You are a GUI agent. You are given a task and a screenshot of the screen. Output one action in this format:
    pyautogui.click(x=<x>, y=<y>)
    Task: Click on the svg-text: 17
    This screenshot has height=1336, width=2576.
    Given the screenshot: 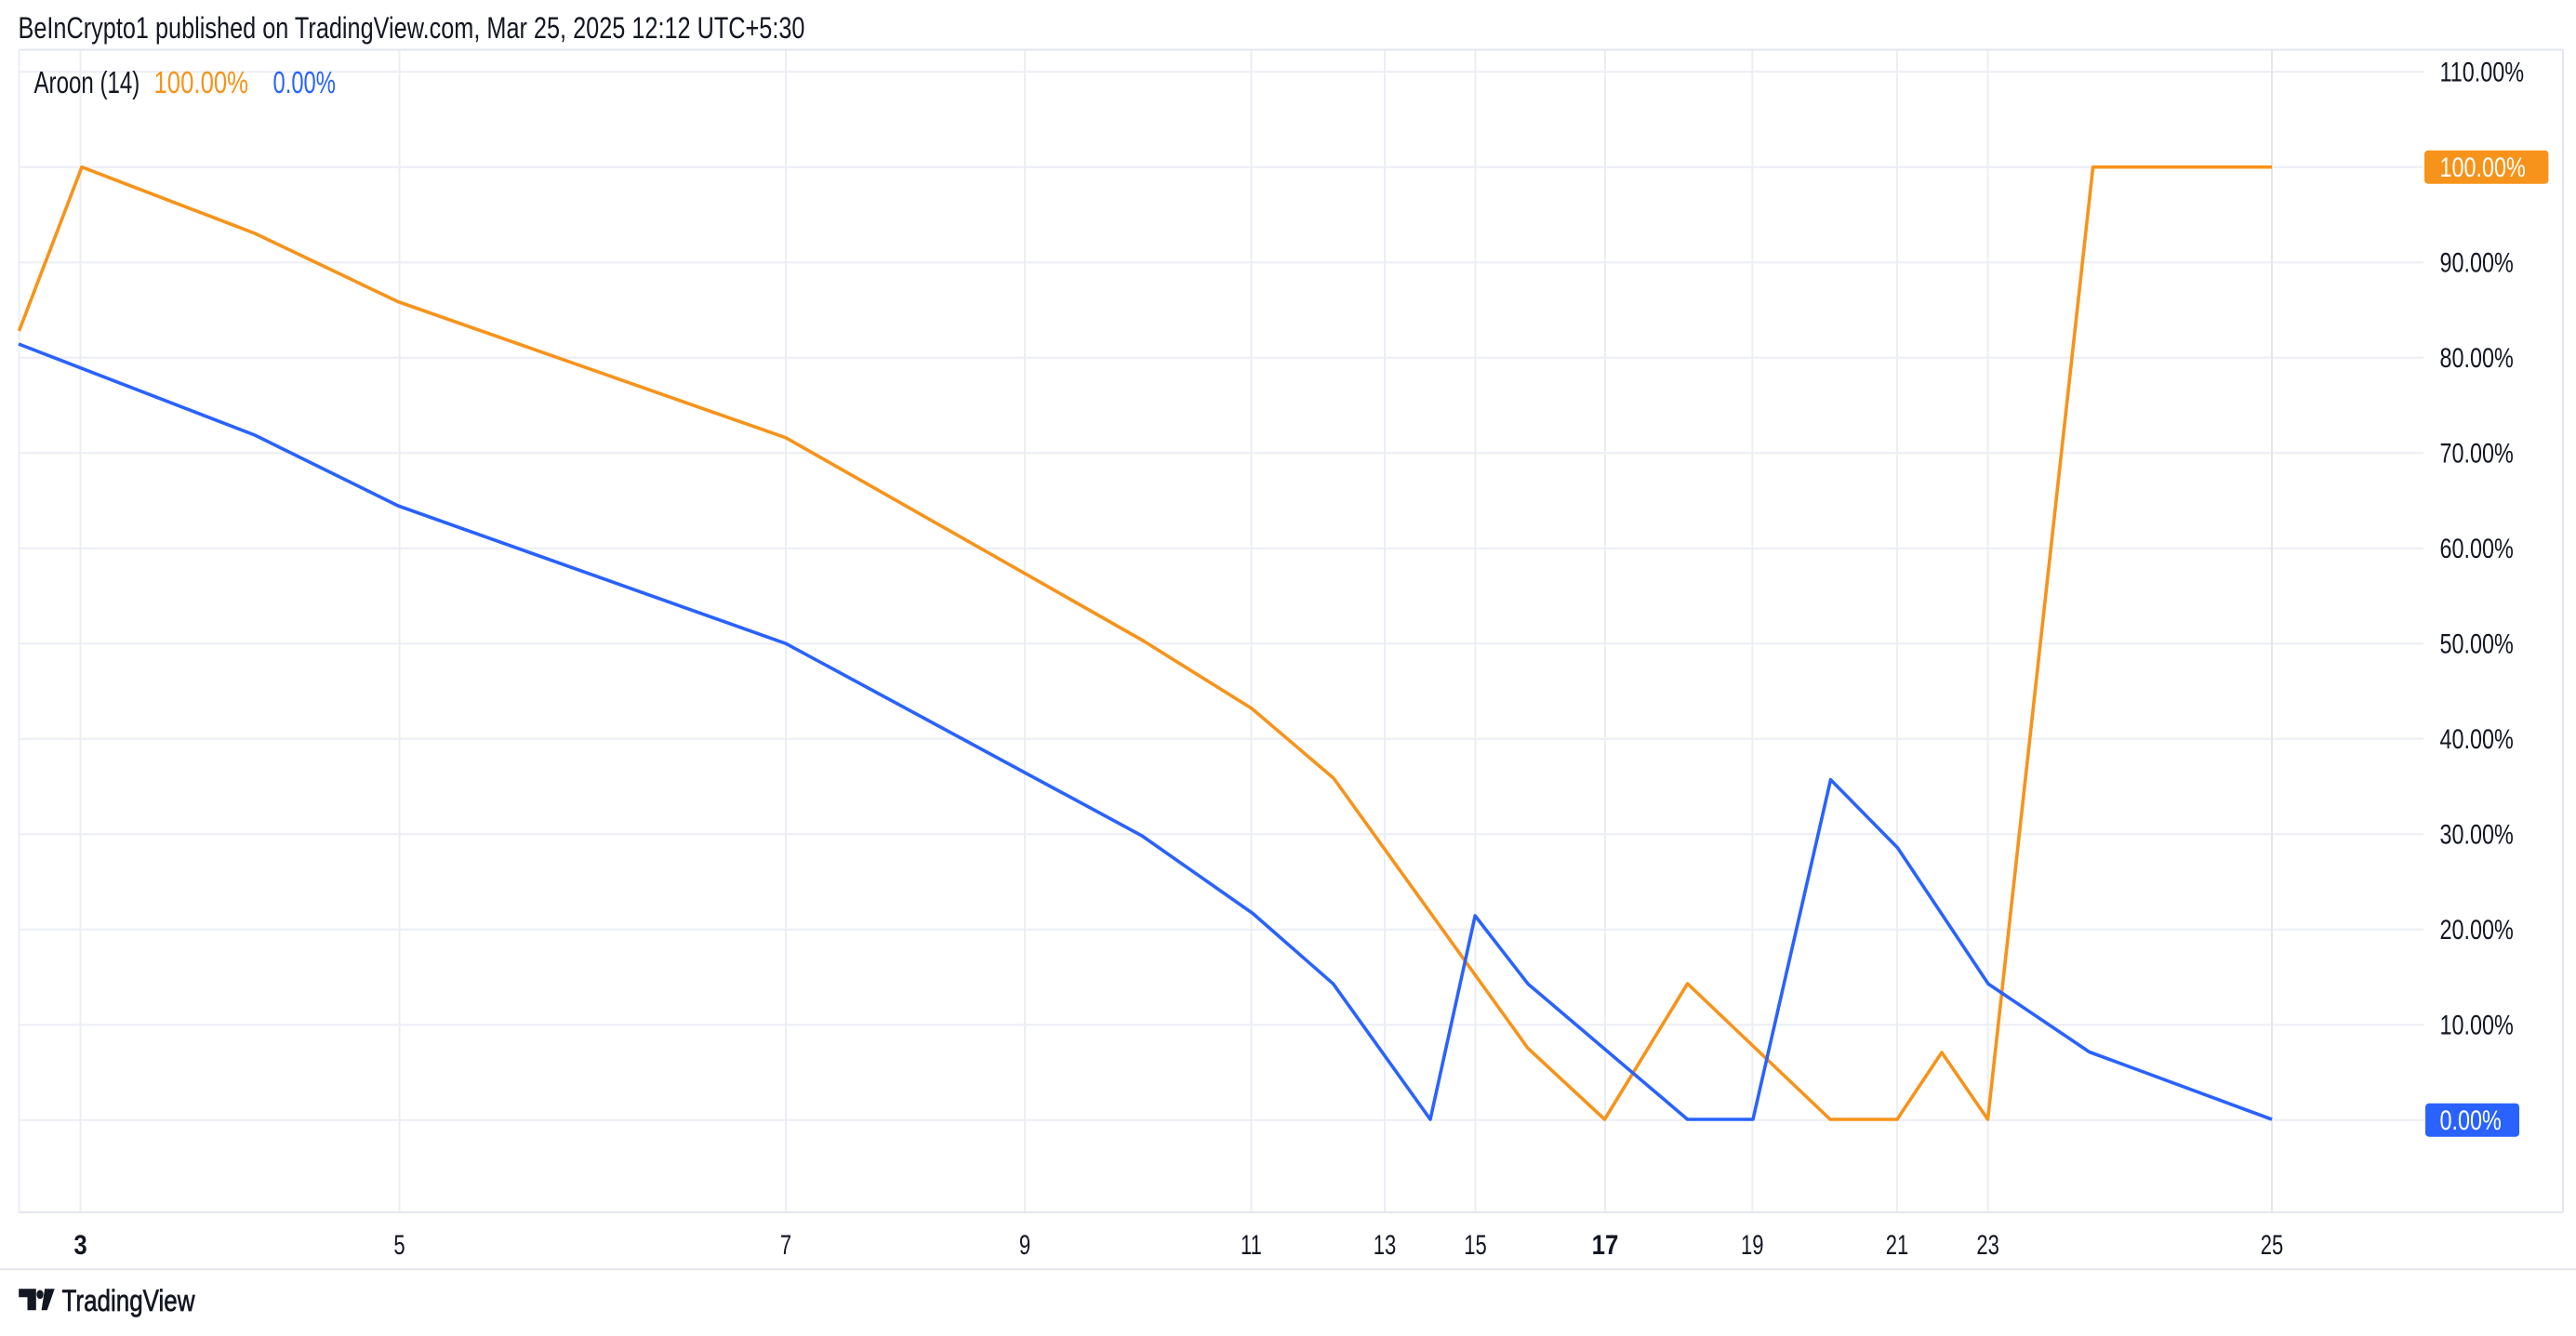 What is the action you would take?
    pyautogui.click(x=1605, y=1244)
    